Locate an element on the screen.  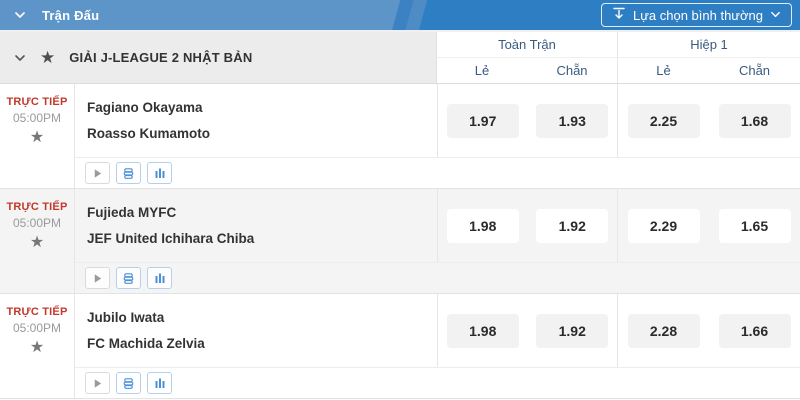
odds-group-full-match: 1.97 1.93 is located at coordinates (527, 120).